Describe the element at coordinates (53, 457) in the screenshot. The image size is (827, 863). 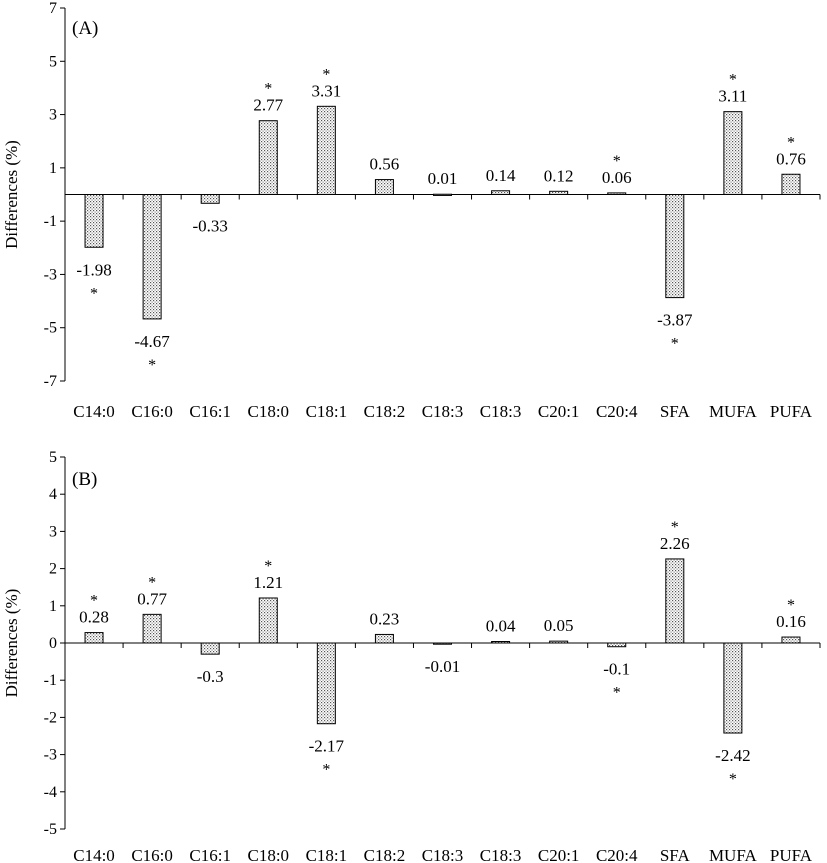
I see `y-tick-label: 5` at that location.